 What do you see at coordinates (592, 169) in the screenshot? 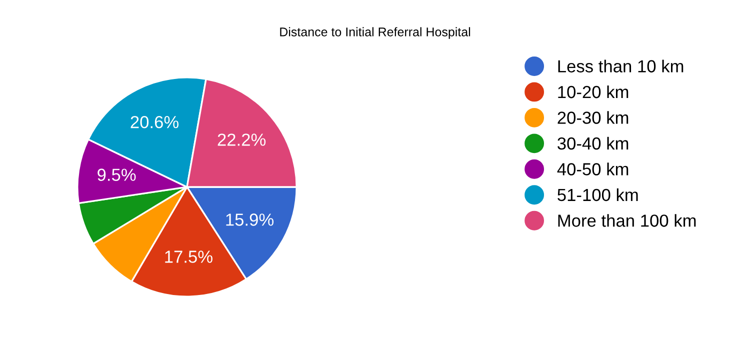
I see `legend-label: 40-50 km` at bounding box center [592, 169].